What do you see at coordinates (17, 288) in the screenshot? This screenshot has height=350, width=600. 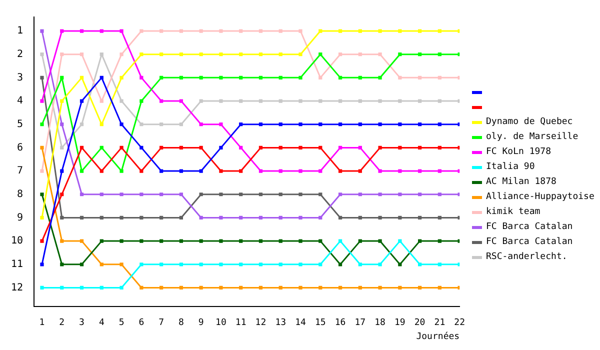 I see `y-tick-label: 12` at bounding box center [17, 288].